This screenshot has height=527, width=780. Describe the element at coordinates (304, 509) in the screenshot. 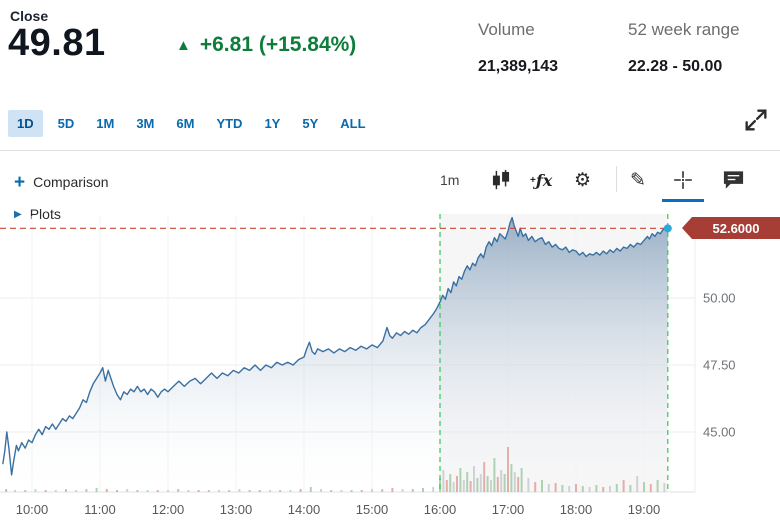

I see `x-axis-label: 14:00` at that location.